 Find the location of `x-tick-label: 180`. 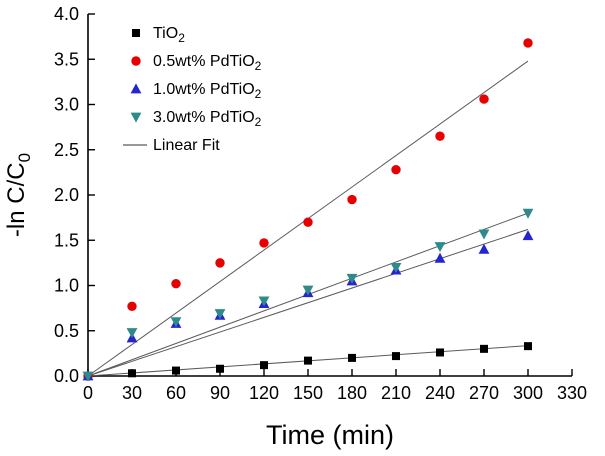

x-tick-label: 180 is located at coordinates (352, 393).